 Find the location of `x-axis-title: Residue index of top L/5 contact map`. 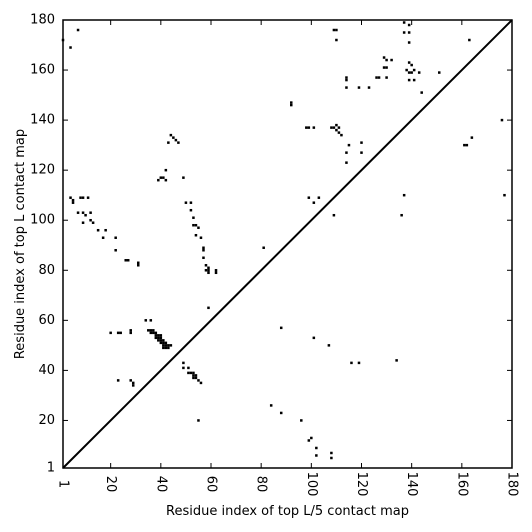

x-axis-title: Residue index of top L/5 contact map is located at coordinates (287, 511).